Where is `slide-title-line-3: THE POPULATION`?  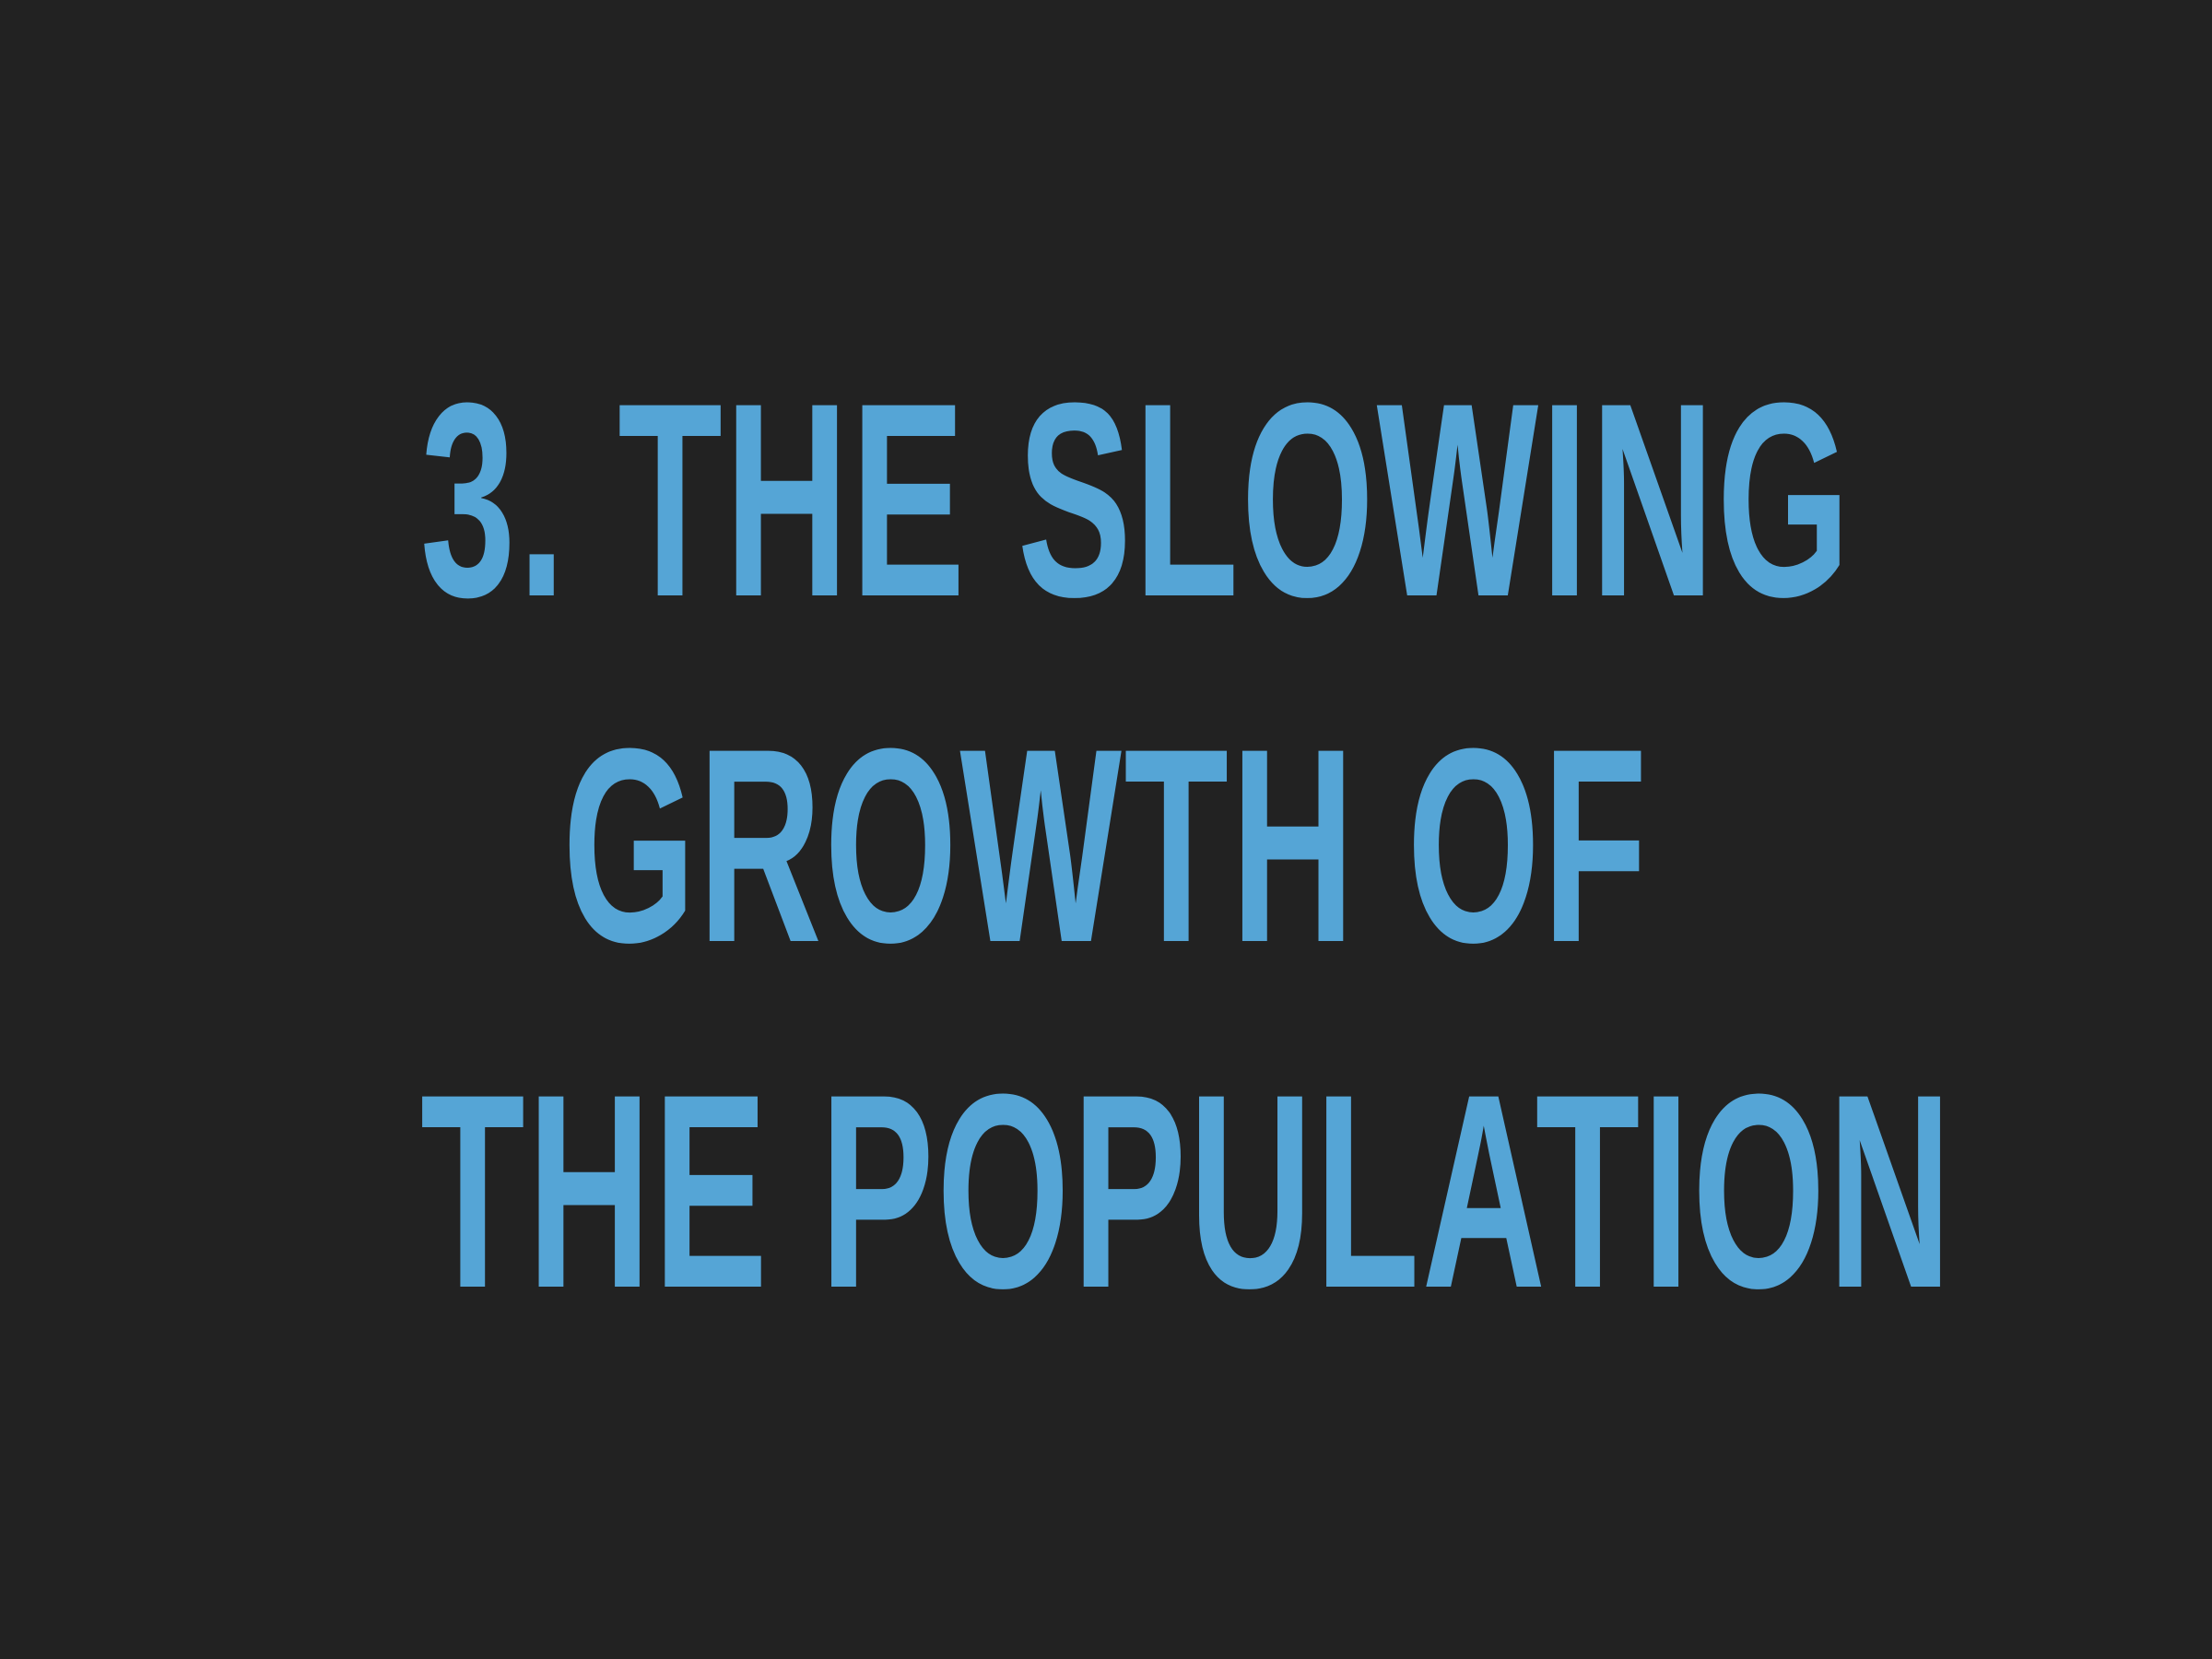 slide-title-line-3: THE POPULATION is located at coordinates (1187, 1191).